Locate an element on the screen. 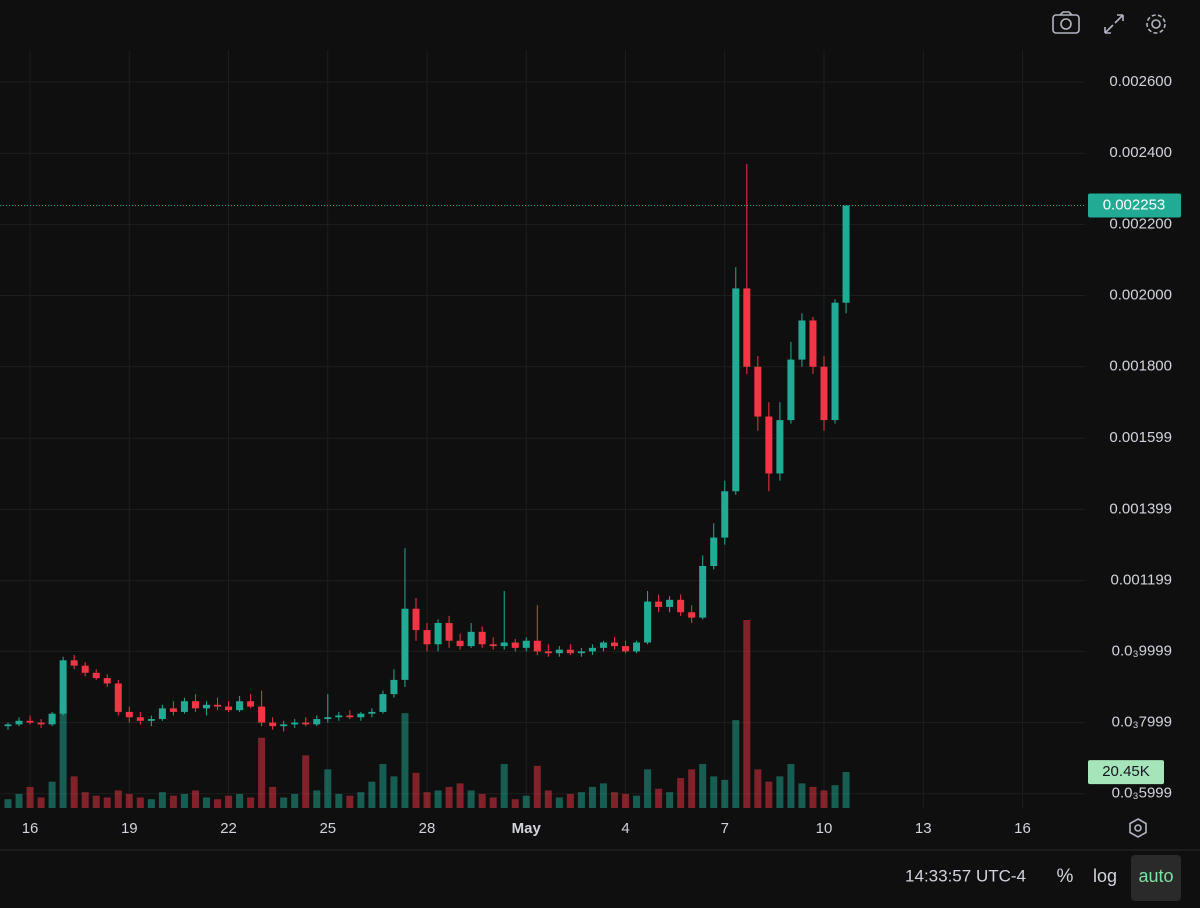 Image resolution: width=1200 pixels, height=908 pixels. auto-toggle-bg is located at coordinates (1156, 878).